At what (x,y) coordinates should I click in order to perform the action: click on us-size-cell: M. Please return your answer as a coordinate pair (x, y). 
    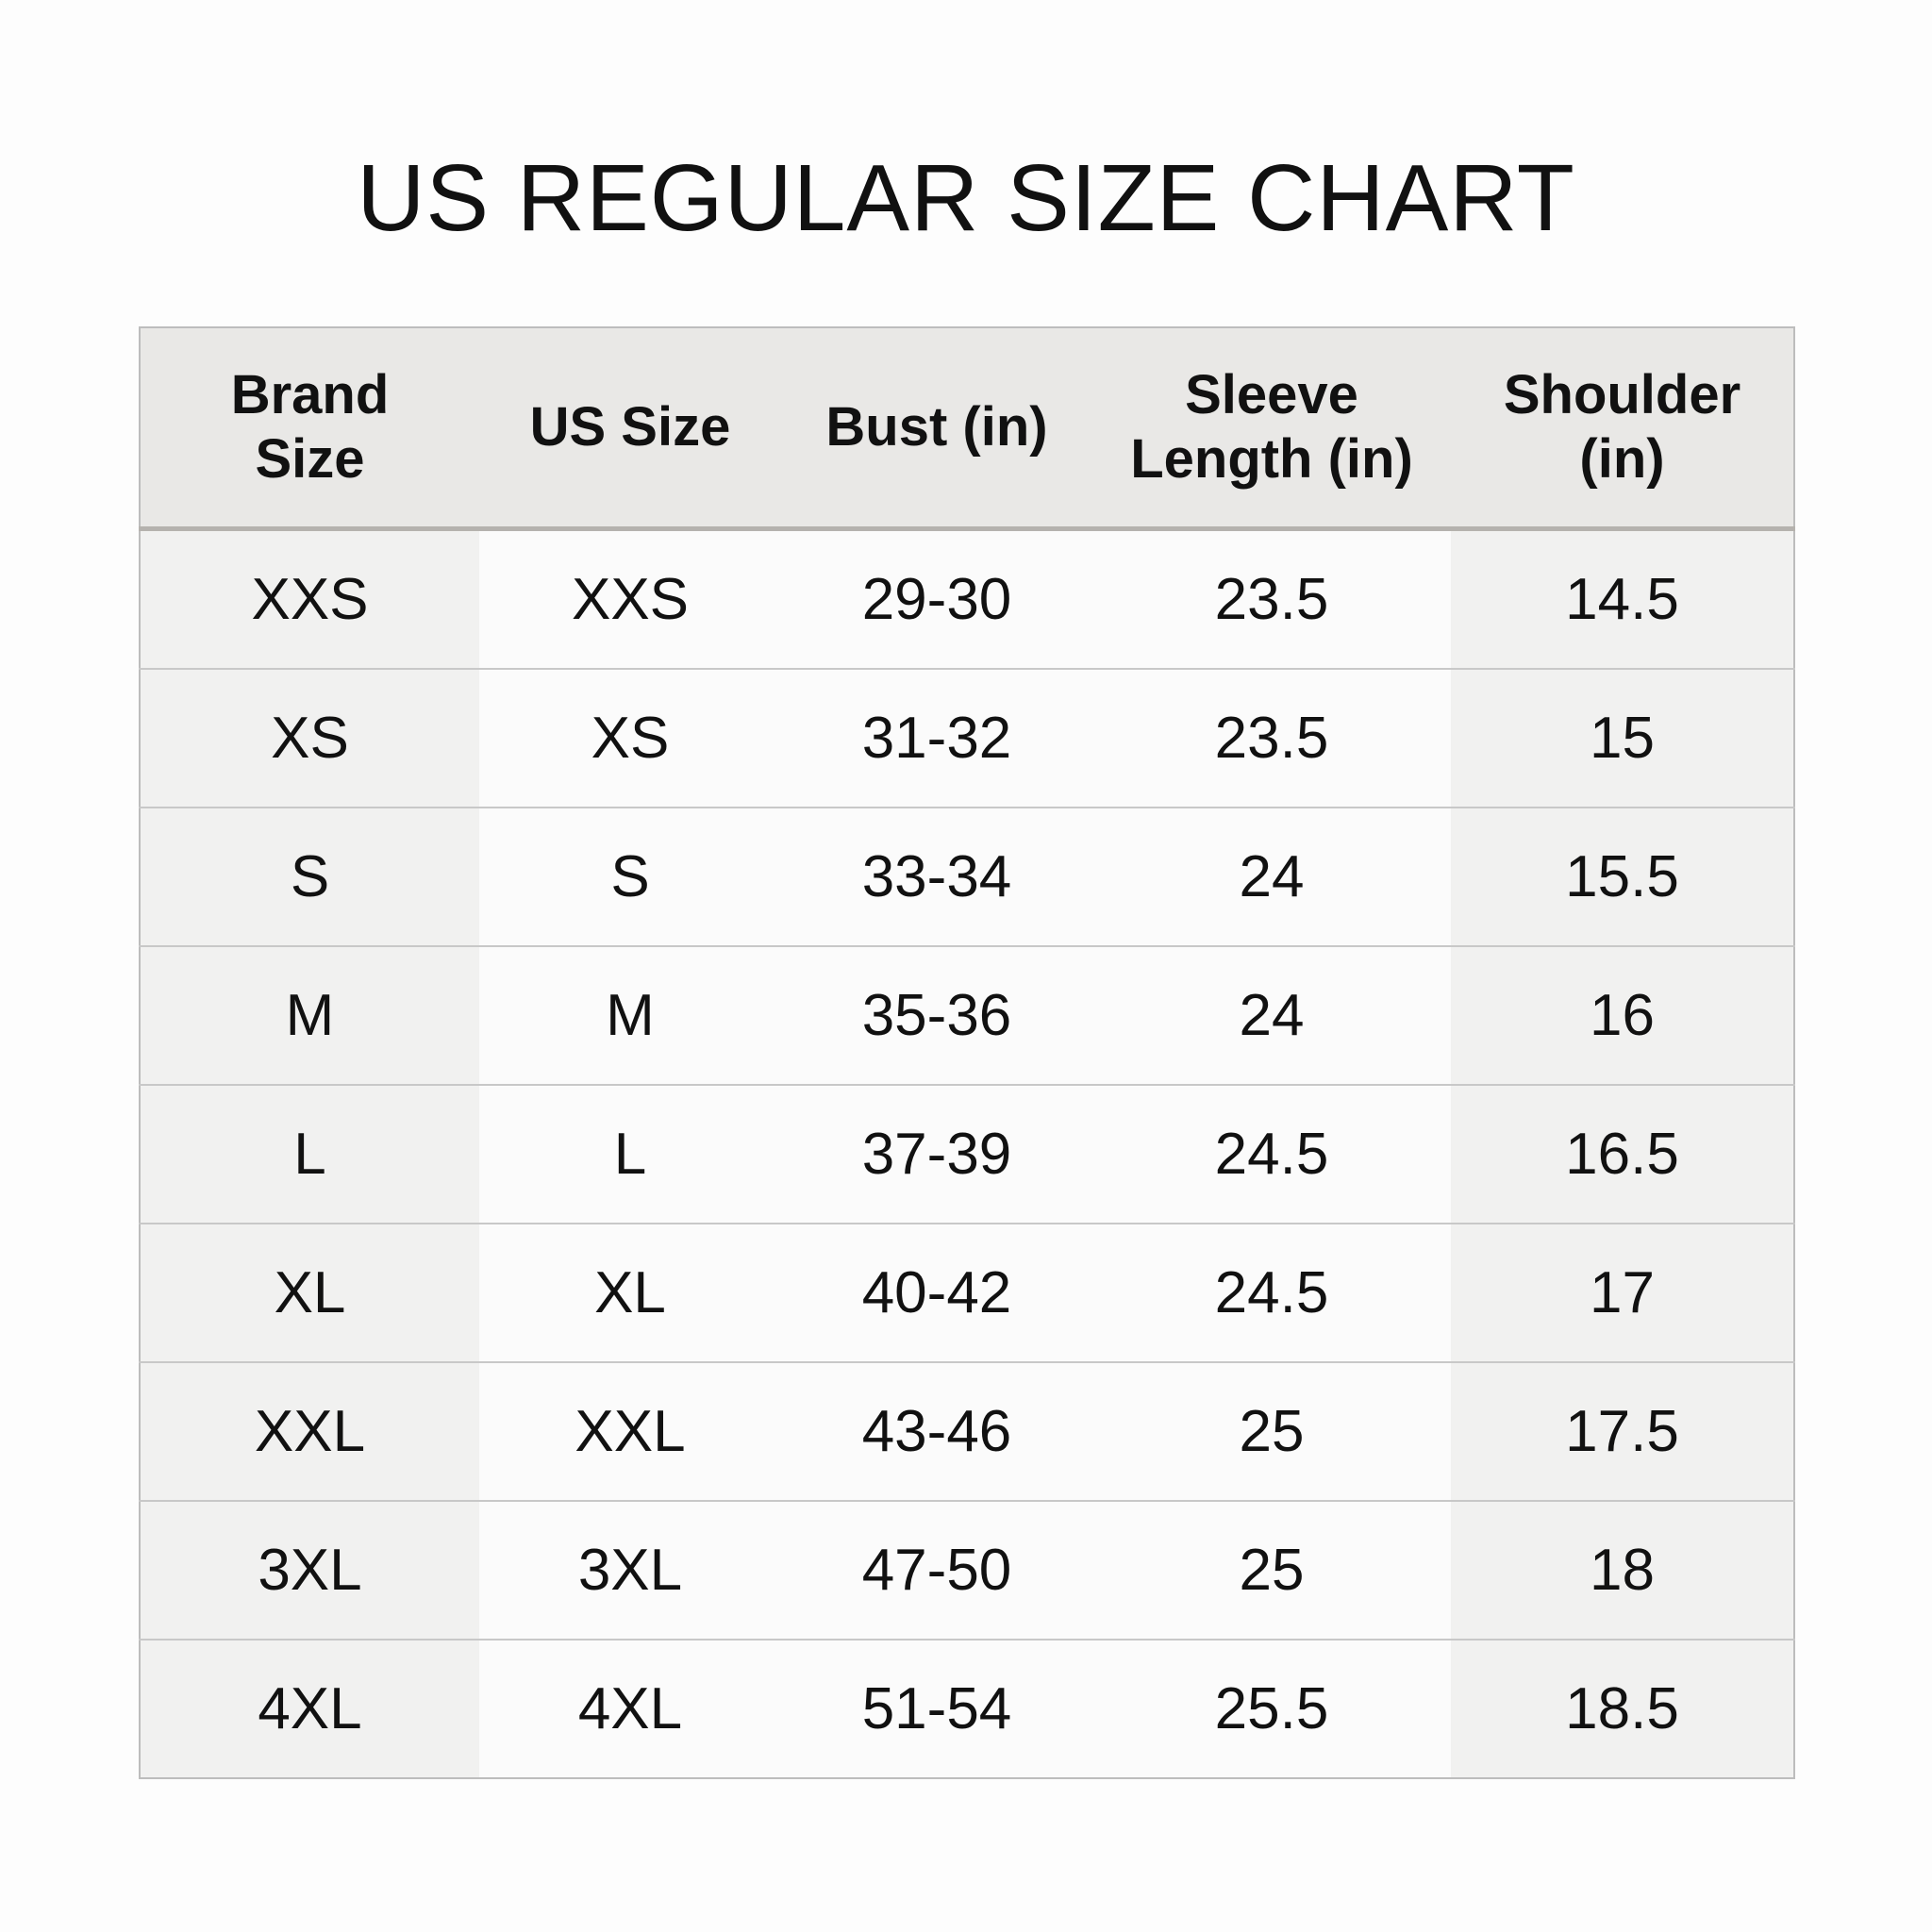
    Looking at the image, I should click on (630, 1015).